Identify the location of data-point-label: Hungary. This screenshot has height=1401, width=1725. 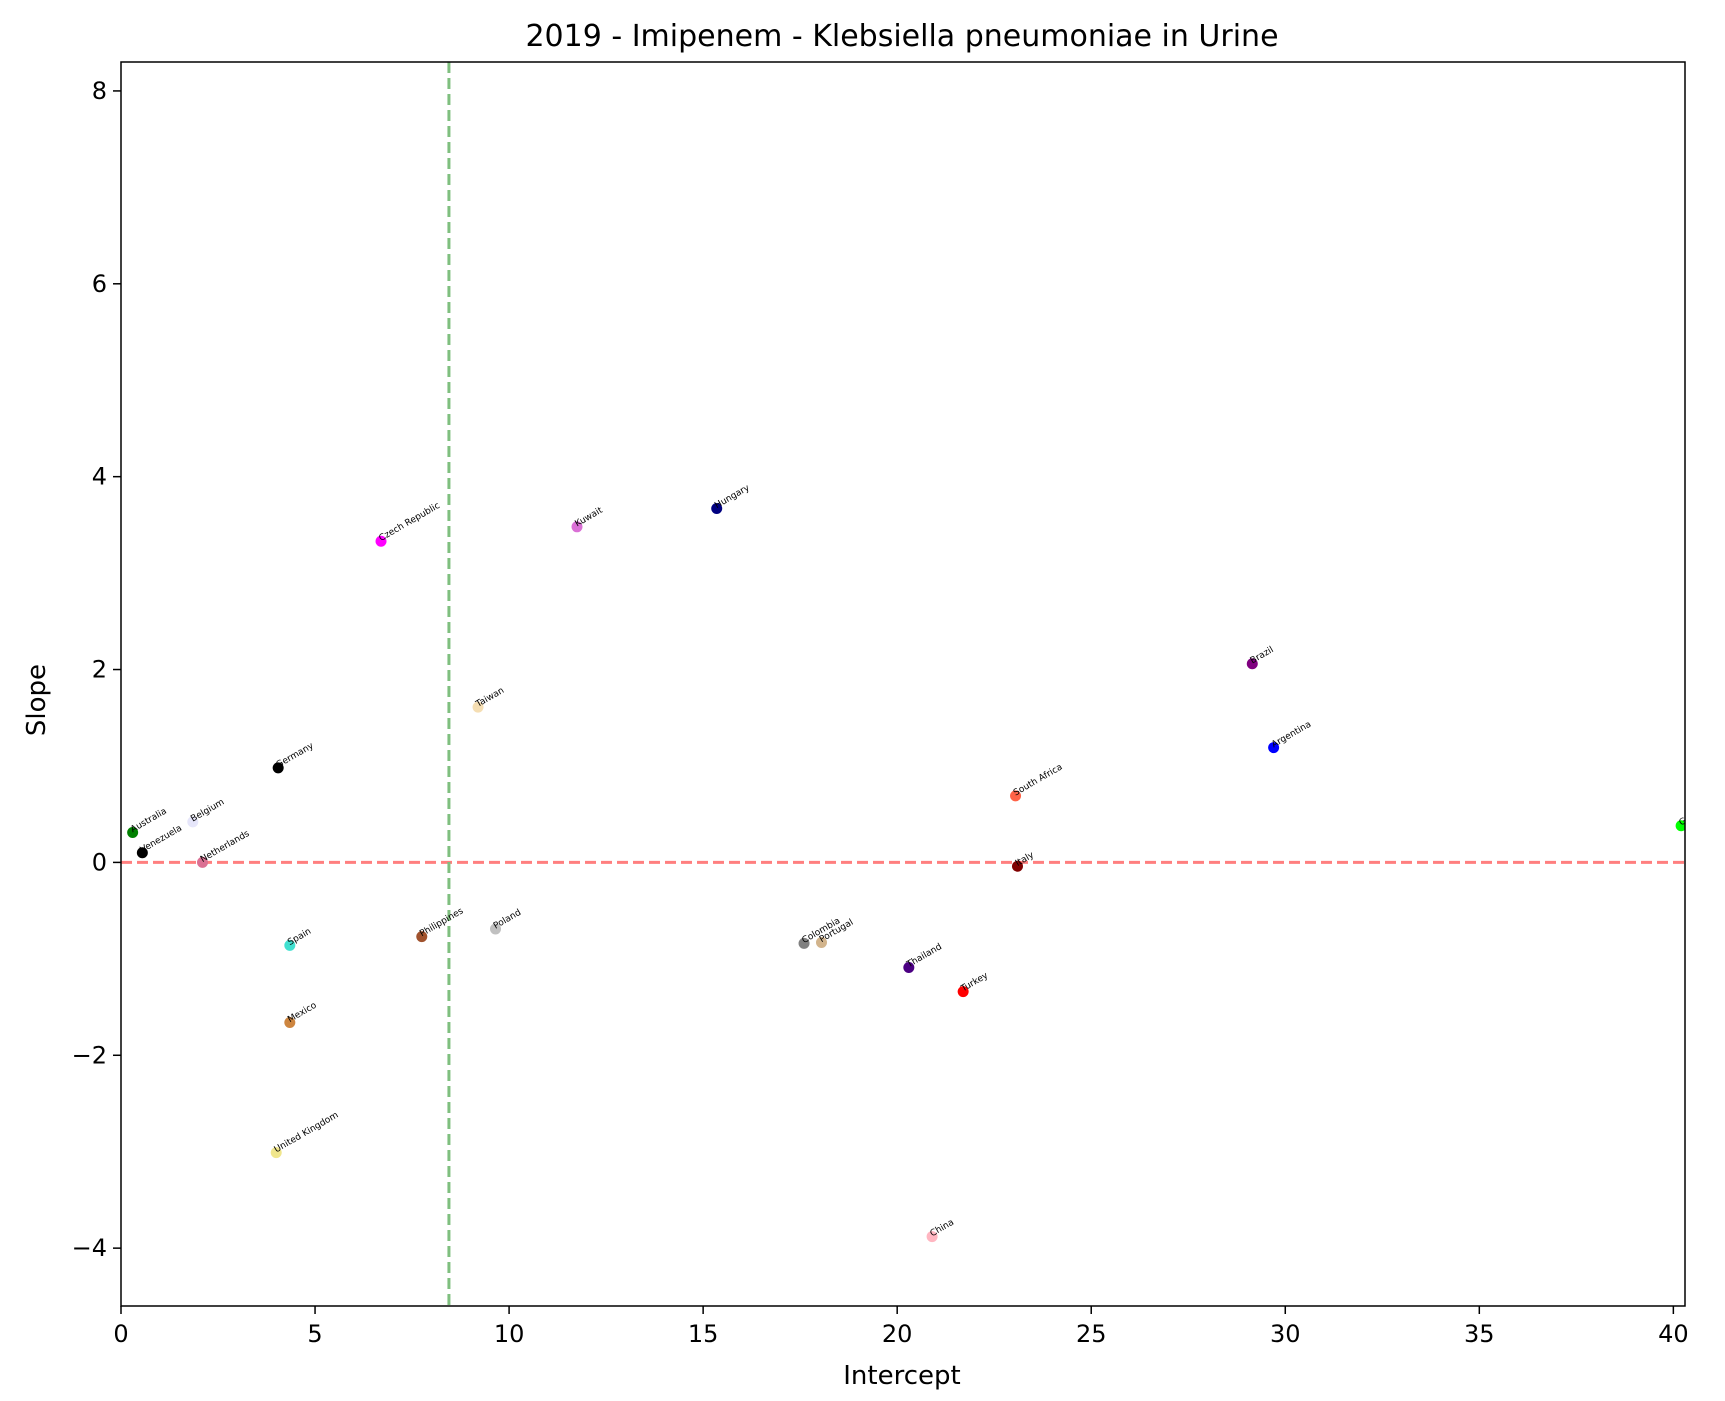
(732, 497).